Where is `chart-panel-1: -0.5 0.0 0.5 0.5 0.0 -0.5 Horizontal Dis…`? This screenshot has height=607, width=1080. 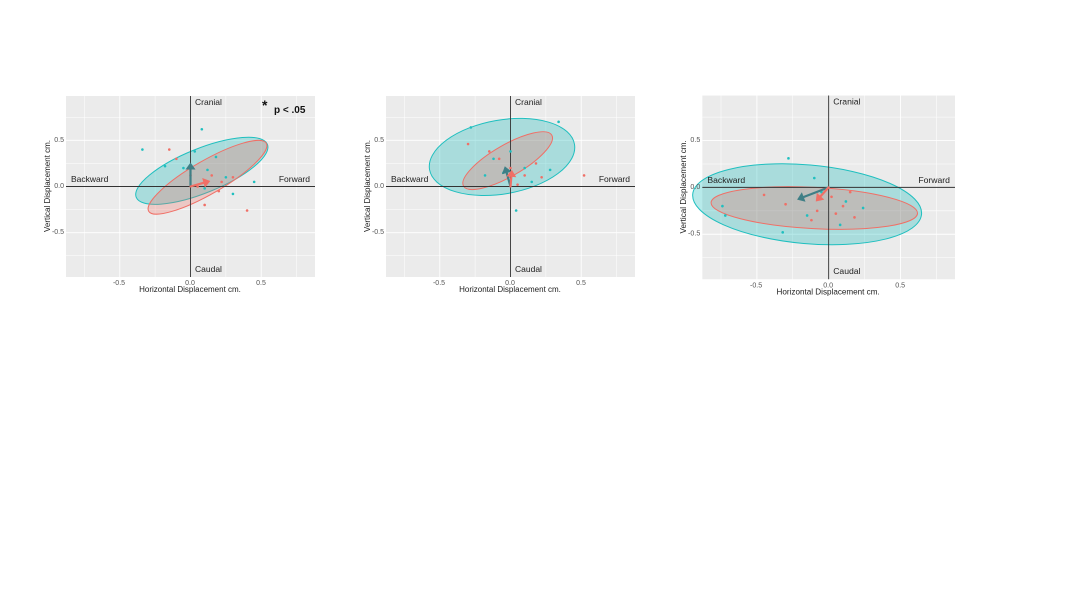
chart-panel-1: -0.5 0.0 0.5 0.5 0.0 -0.5 Horizontal Dis… is located at coordinates (179, 195).